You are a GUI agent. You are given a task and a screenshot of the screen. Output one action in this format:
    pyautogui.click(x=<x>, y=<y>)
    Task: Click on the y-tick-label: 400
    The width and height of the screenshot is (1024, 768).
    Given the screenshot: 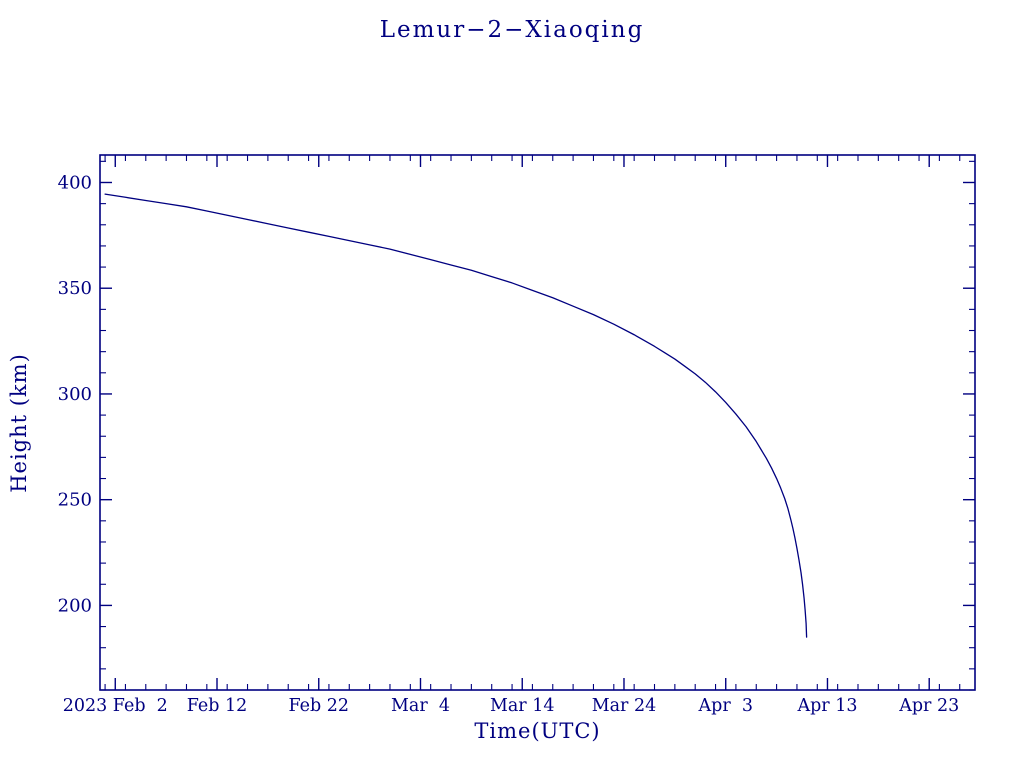 What is the action you would take?
    pyautogui.click(x=75, y=182)
    